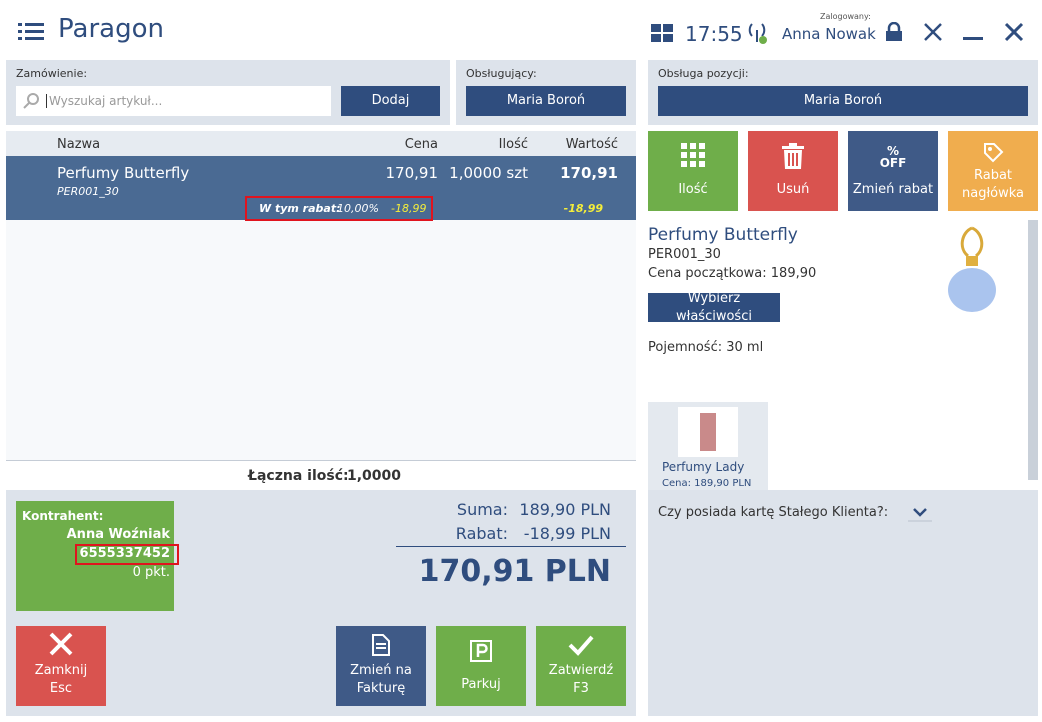  Describe the element at coordinates (300, 208) in the screenshot. I see `discount-label: W tym rabat:` at that location.